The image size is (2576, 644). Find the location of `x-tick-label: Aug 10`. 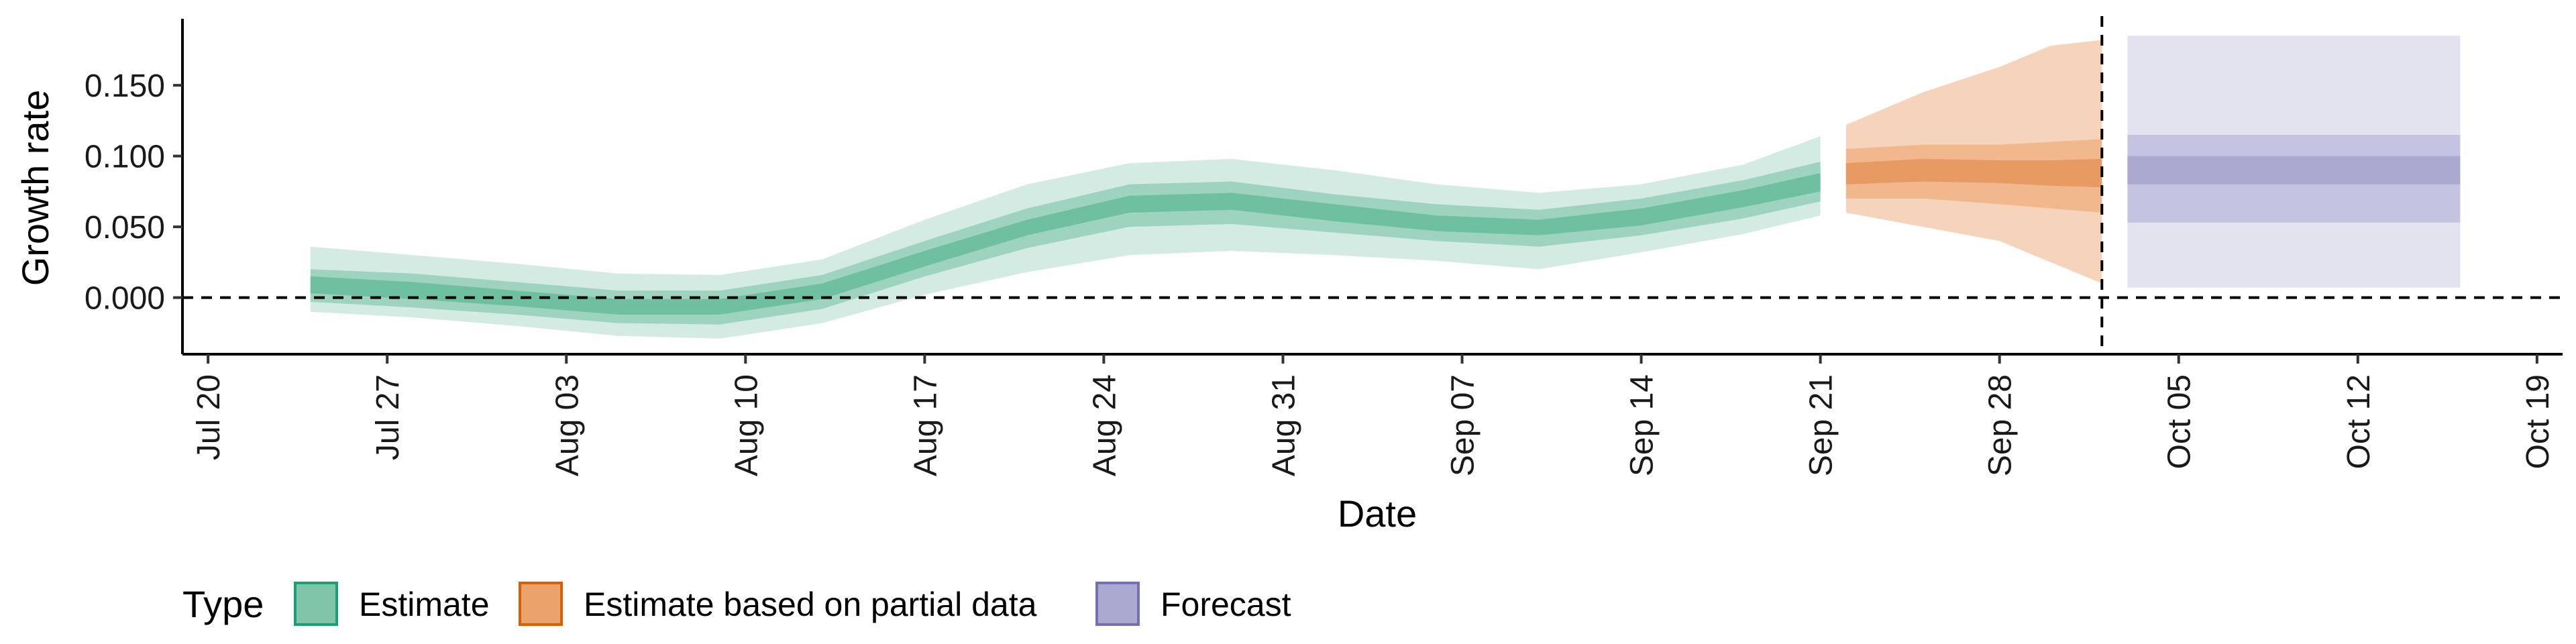

x-tick-label: Aug 10 is located at coordinates (746, 425).